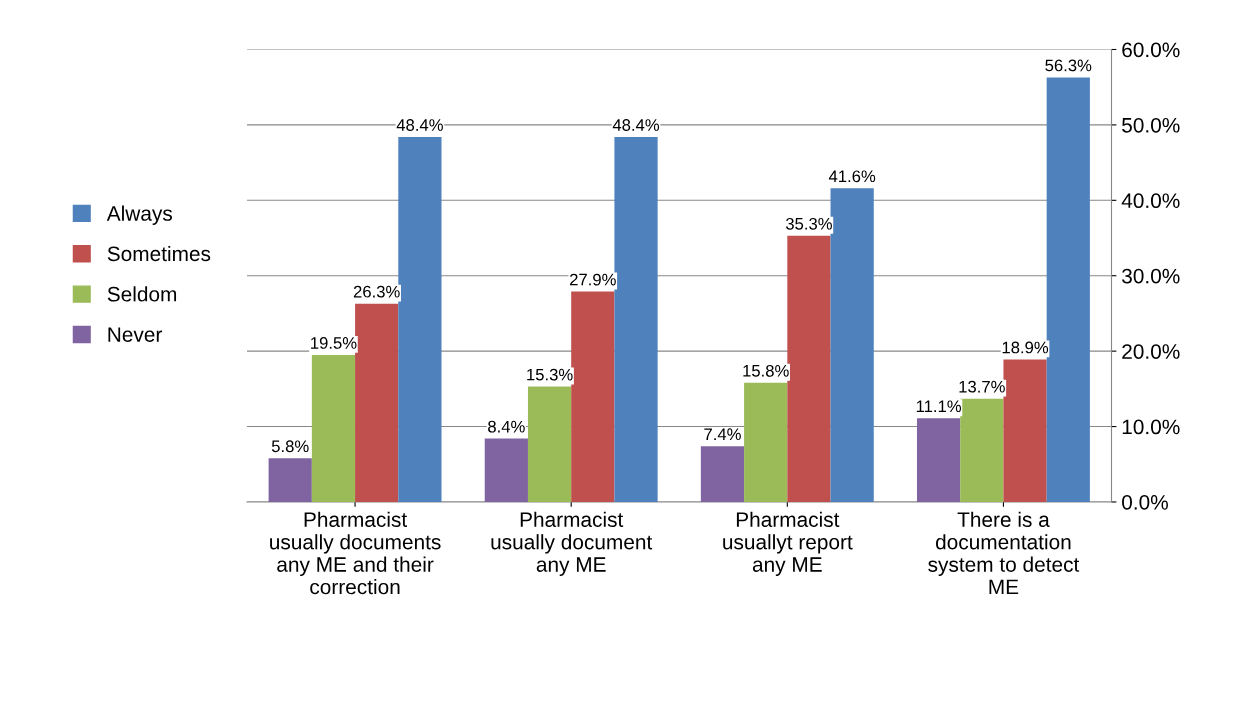 This screenshot has height=707, width=1235. Describe the element at coordinates (1004, 553) in the screenshot. I see `x-tick-label: There is a documentation system to detect ME` at that location.